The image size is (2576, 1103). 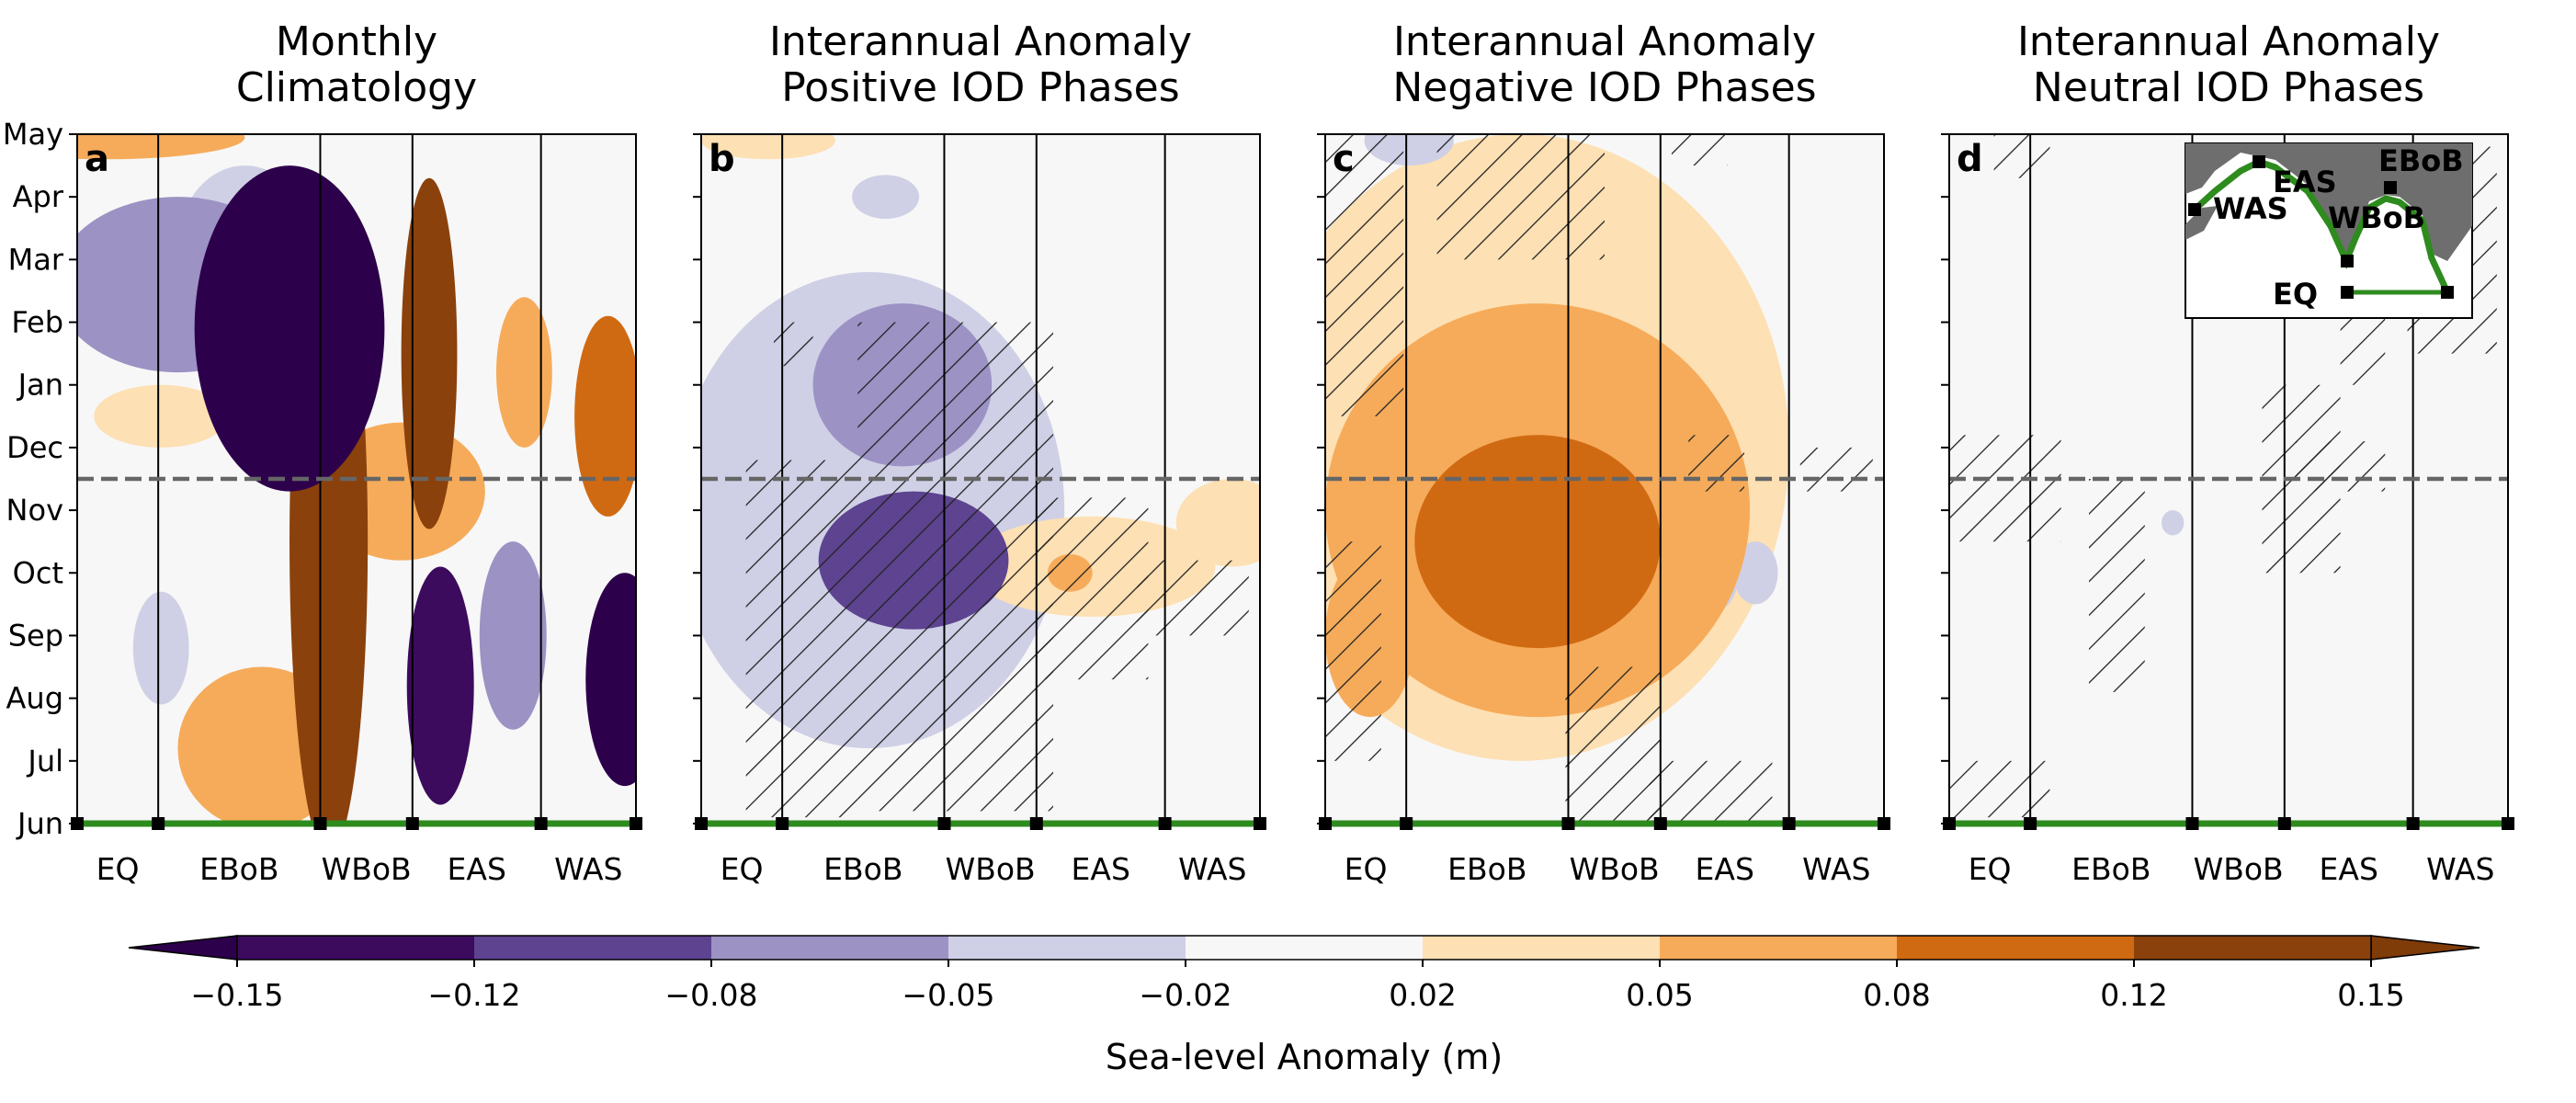 I want to click on colorbar-tick-label: 0.15, so click(x=2370, y=995).